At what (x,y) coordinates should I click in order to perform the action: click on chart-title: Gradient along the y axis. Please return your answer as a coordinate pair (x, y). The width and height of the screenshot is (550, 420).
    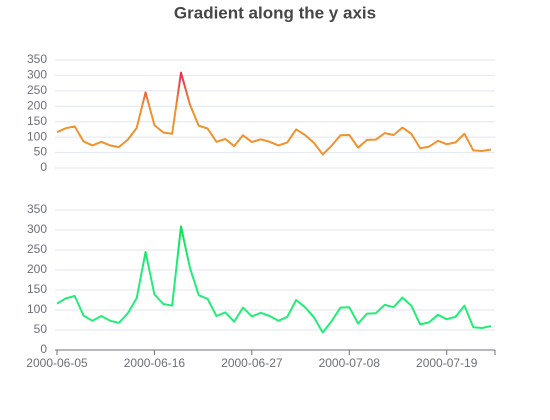
    Looking at the image, I should click on (275, 12).